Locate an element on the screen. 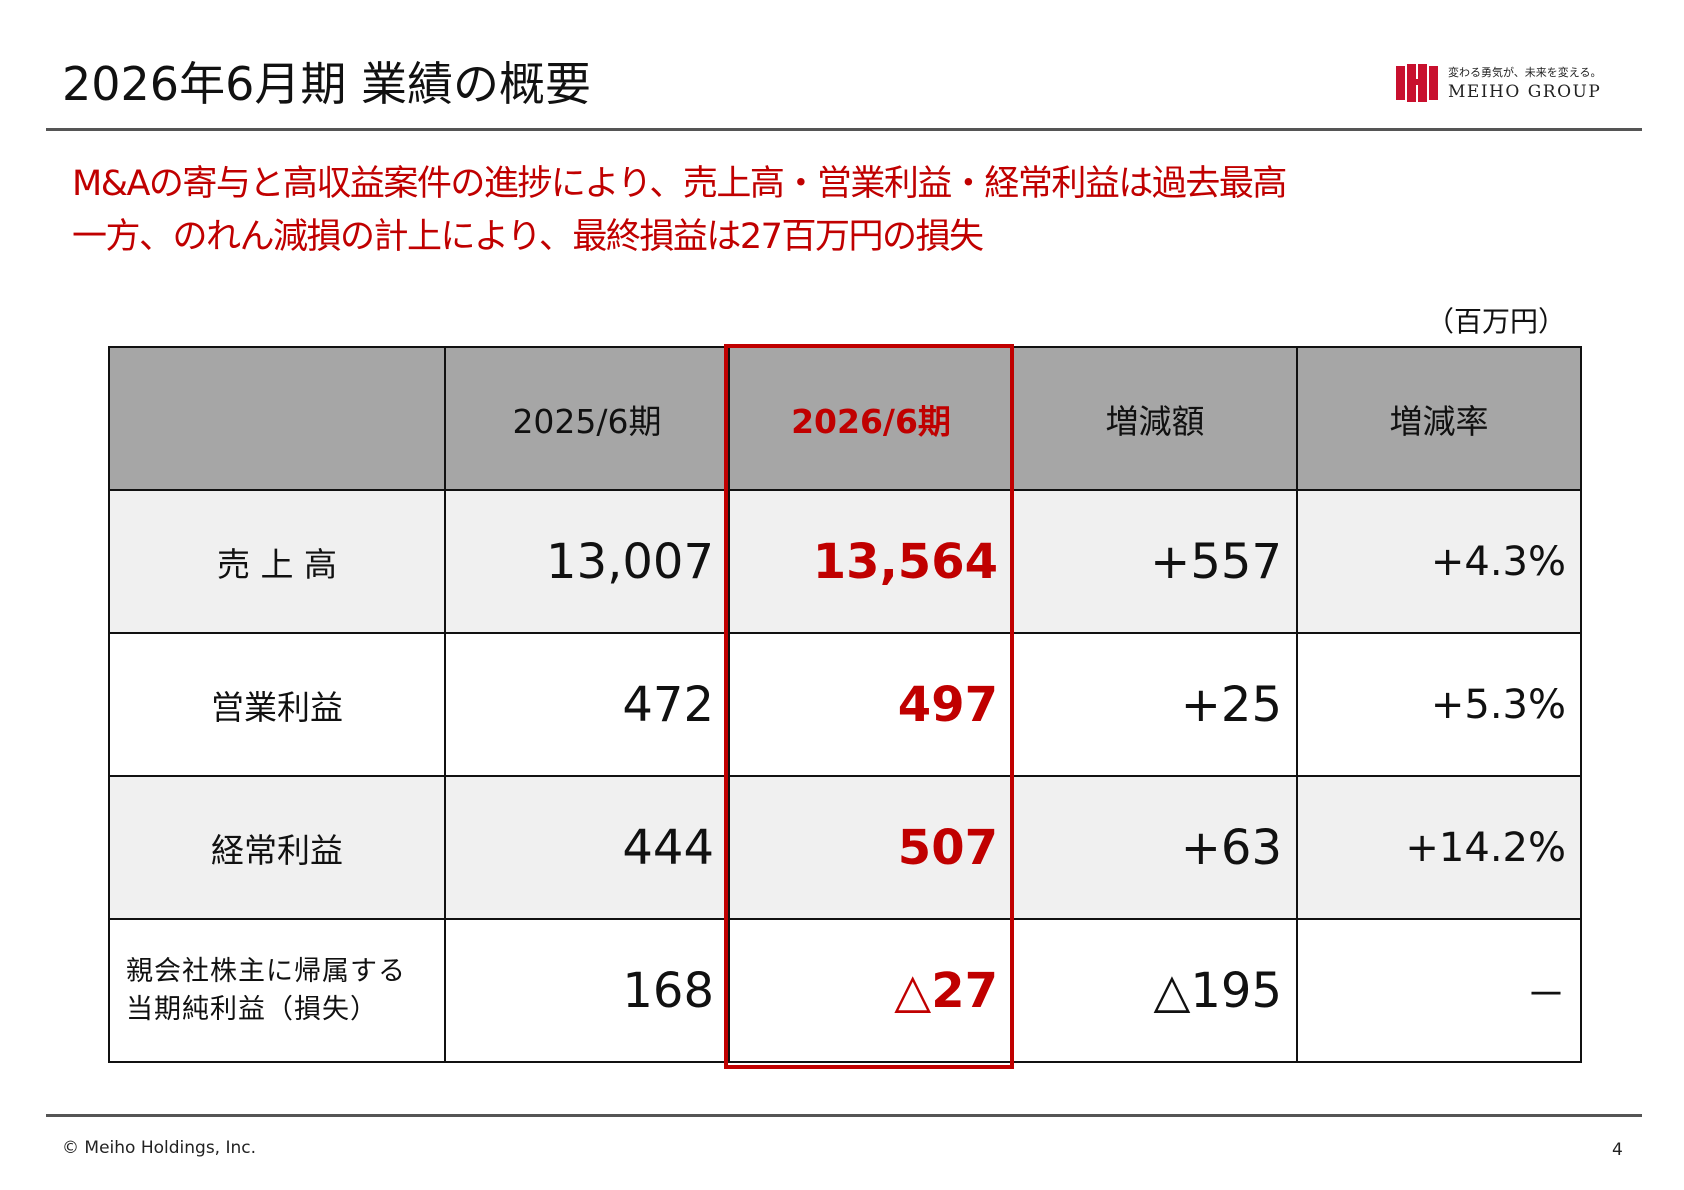 This screenshot has height=1190, width=1684. prev-value: 472 is located at coordinates (587, 704).